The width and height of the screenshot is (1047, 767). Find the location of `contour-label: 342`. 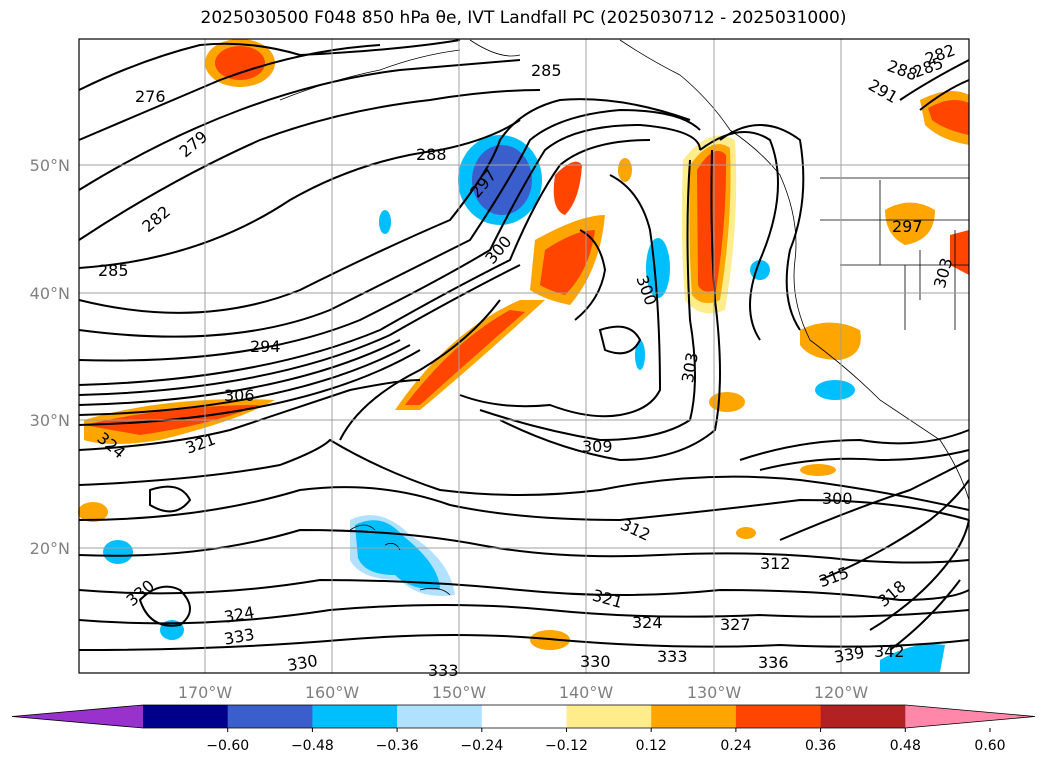

contour-label: 342 is located at coordinates (889, 651).